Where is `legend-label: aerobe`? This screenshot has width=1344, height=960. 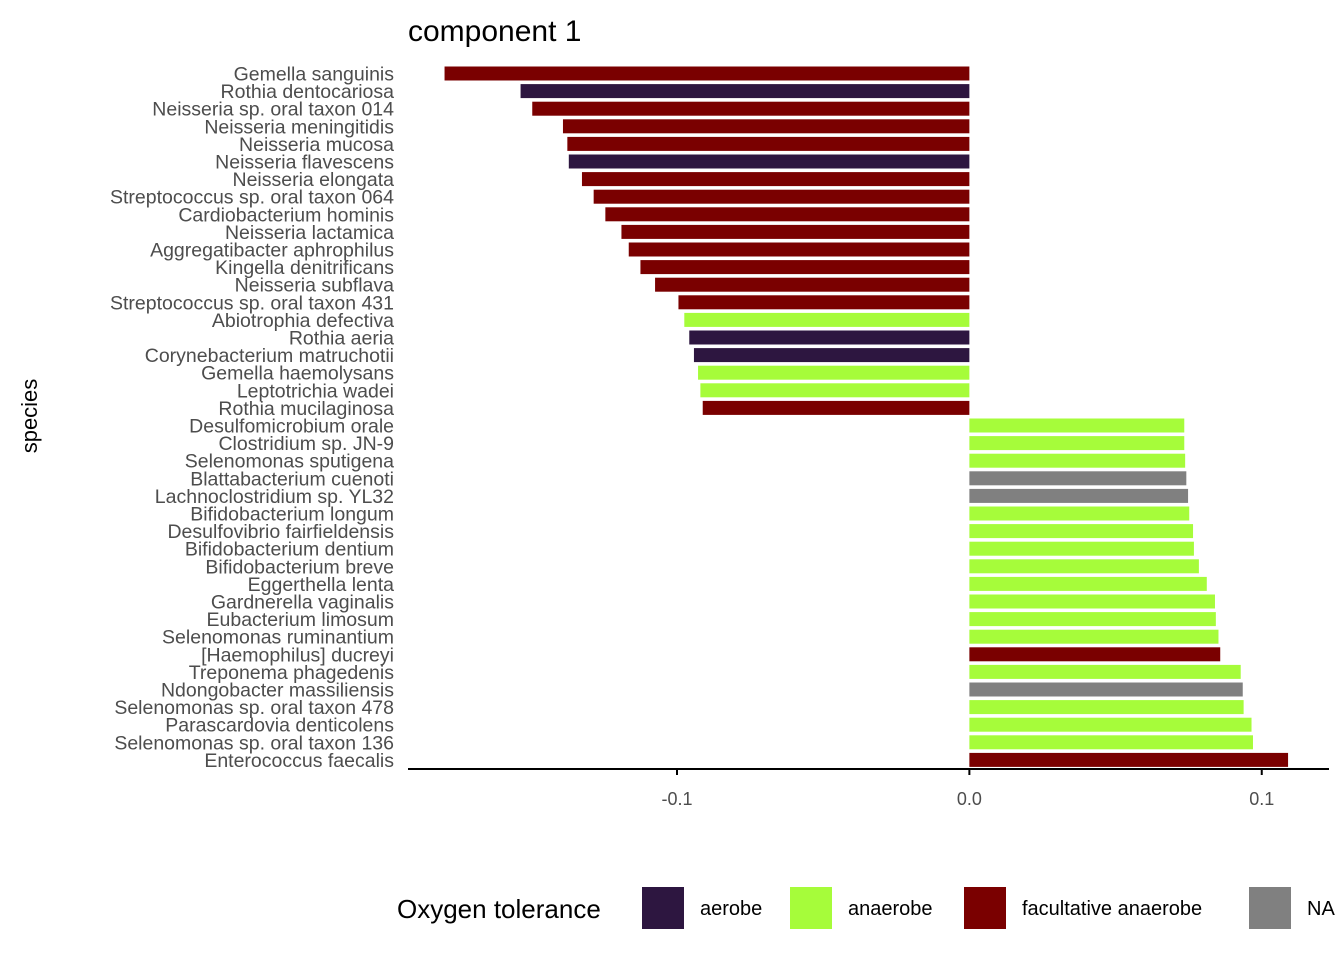
legend-label: aerobe is located at coordinates (731, 909).